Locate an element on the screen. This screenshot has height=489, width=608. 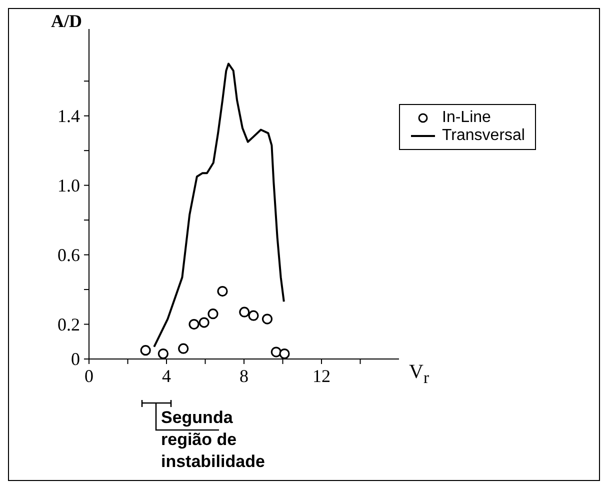
x-tick-label: 12 is located at coordinates (321, 376).